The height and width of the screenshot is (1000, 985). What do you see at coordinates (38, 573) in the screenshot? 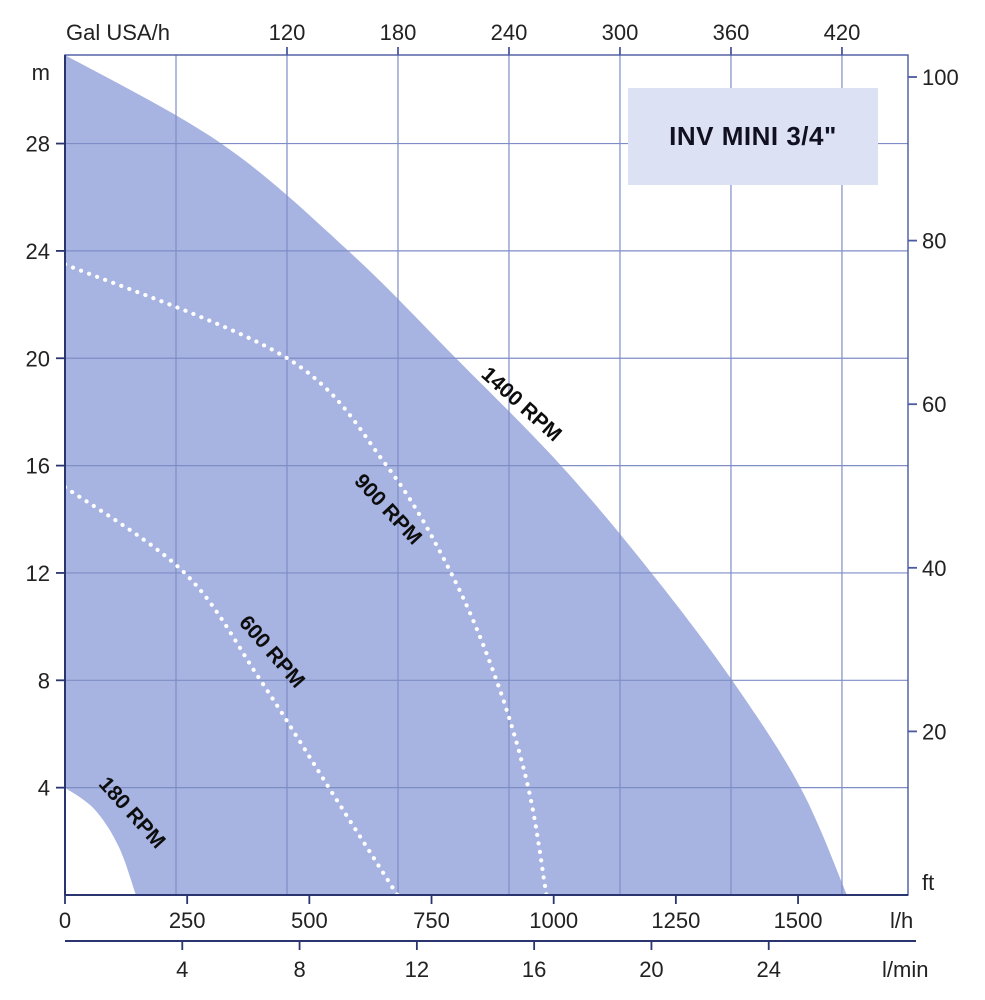
I see `m-axis-tick-label: 12` at bounding box center [38, 573].